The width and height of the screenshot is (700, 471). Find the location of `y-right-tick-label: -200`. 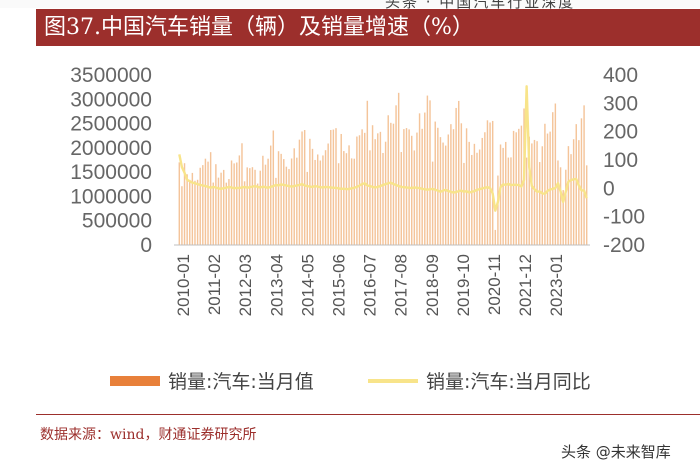

y-right-tick-label: -200 is located at coordinates (624, 245).